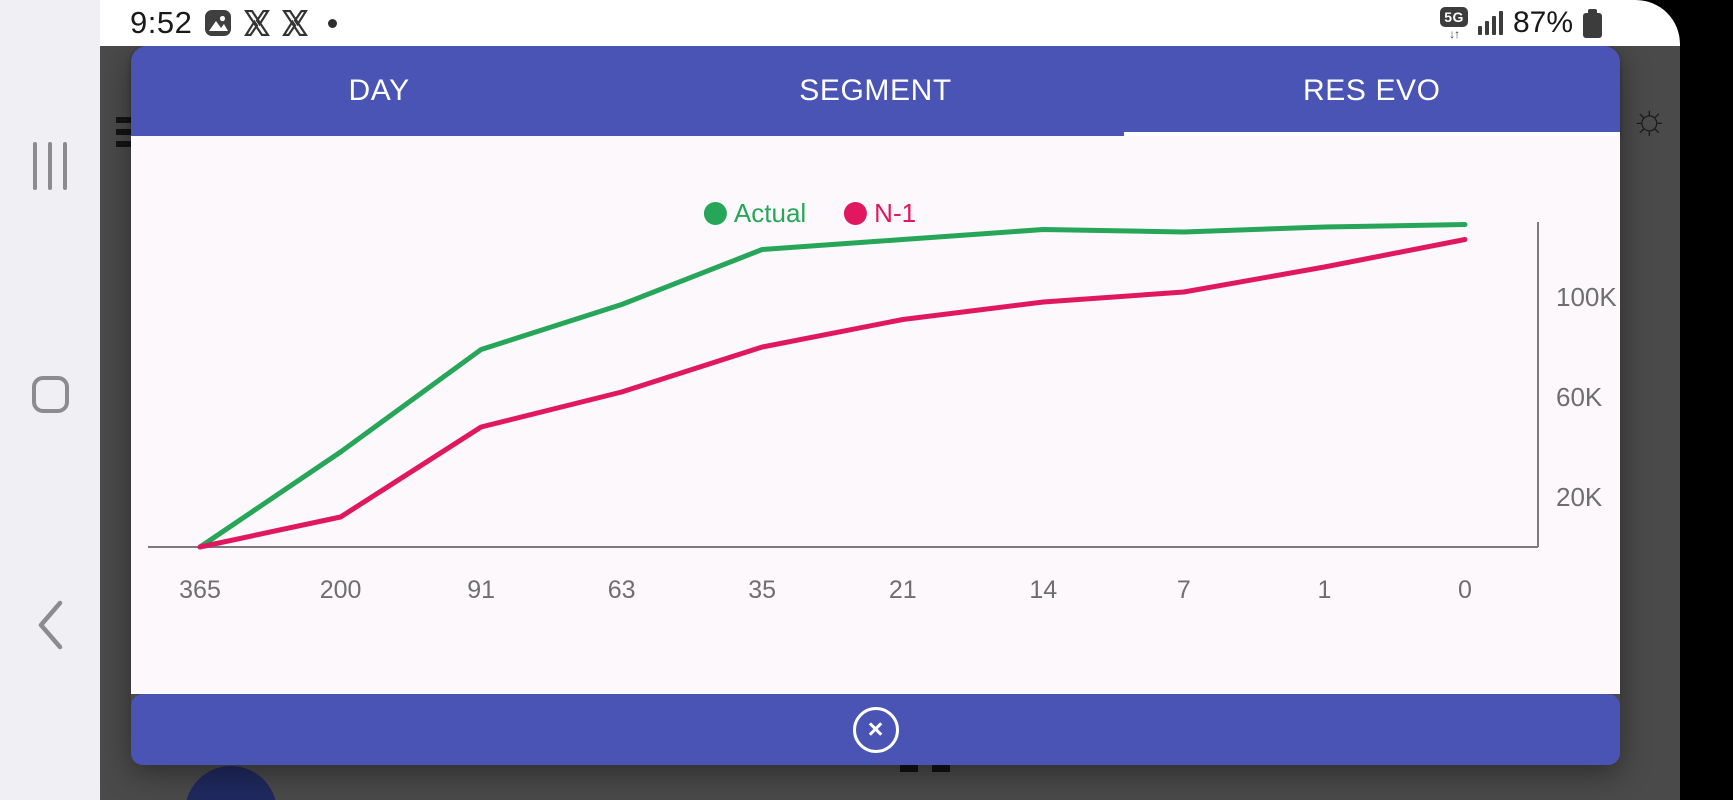 This screenshot has width=1733, height=800. What do you see at coordinates (762, 590) in the screenshot?
I see `x-tick-label: 35` at bounding box center [762, 590].